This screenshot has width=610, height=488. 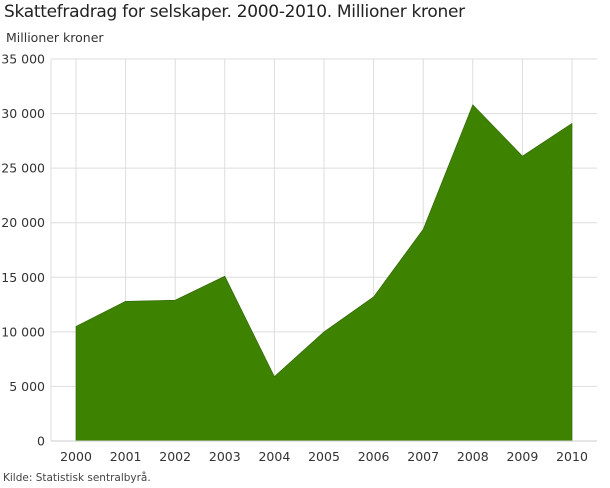 What do you see at coordinates (76, 456) in the screenshot?
I see `x-tick-label: 2000` at bounding box center [76, 456].